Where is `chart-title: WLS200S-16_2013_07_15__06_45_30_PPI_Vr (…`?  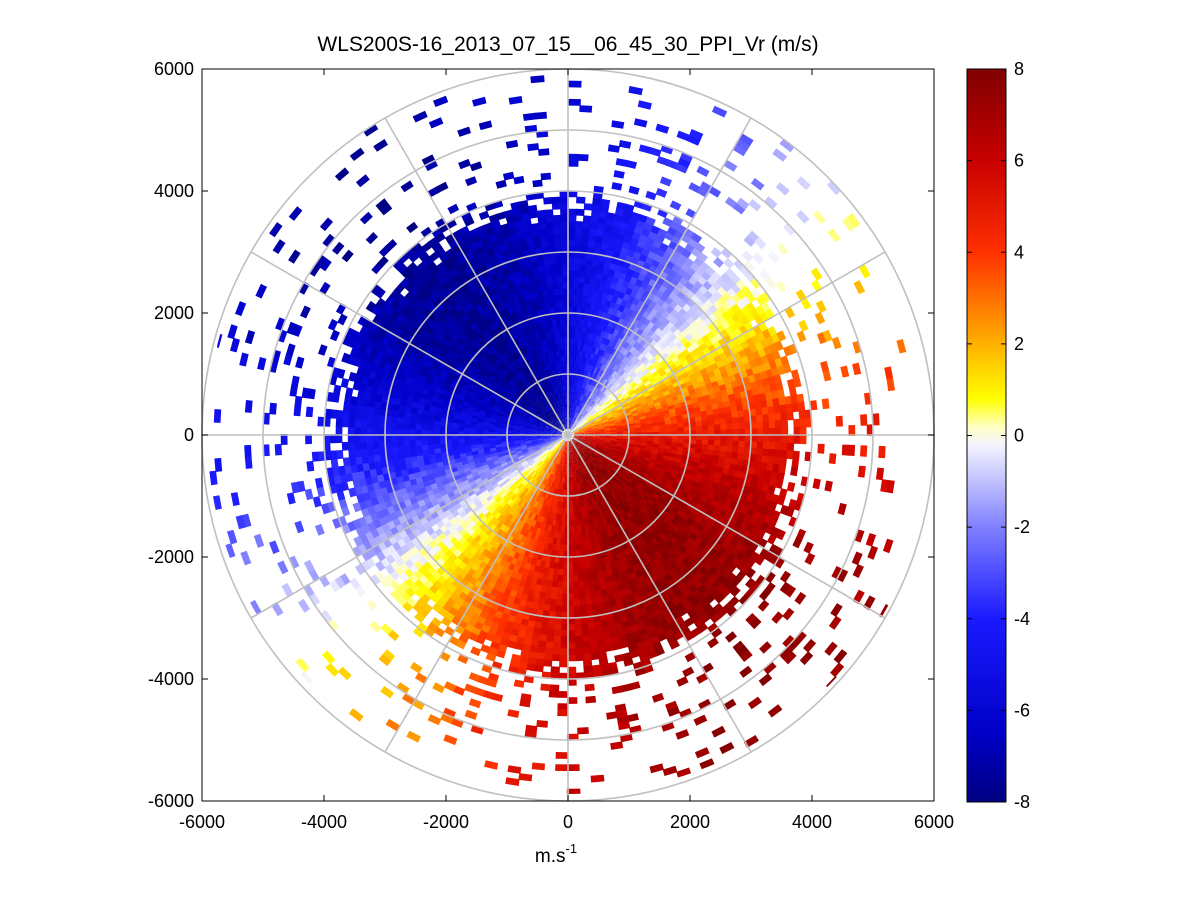
chart-title: WLS200S-16_2013_07_15__06_45_30_PPI_Vr (… is located at coordinates (567, 44).